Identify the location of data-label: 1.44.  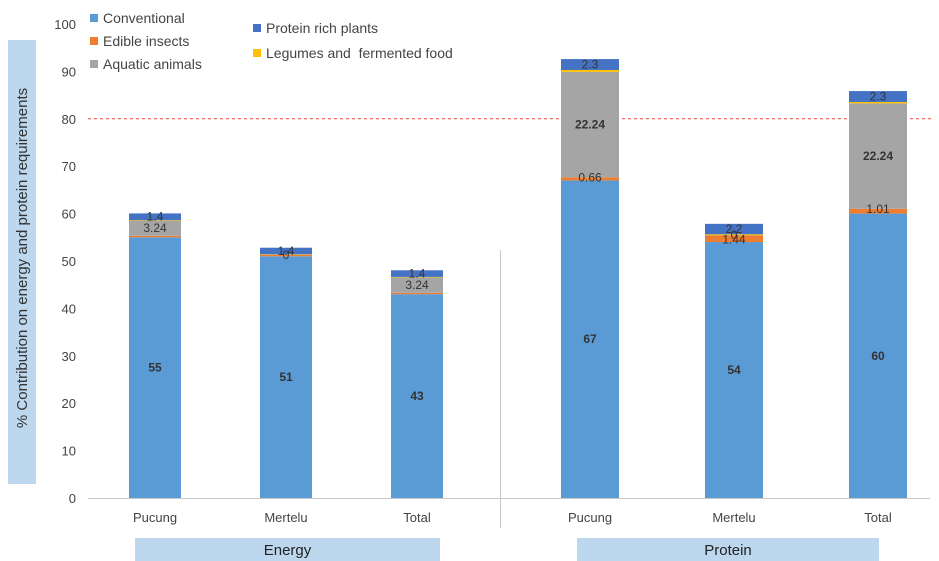
(734, 240).